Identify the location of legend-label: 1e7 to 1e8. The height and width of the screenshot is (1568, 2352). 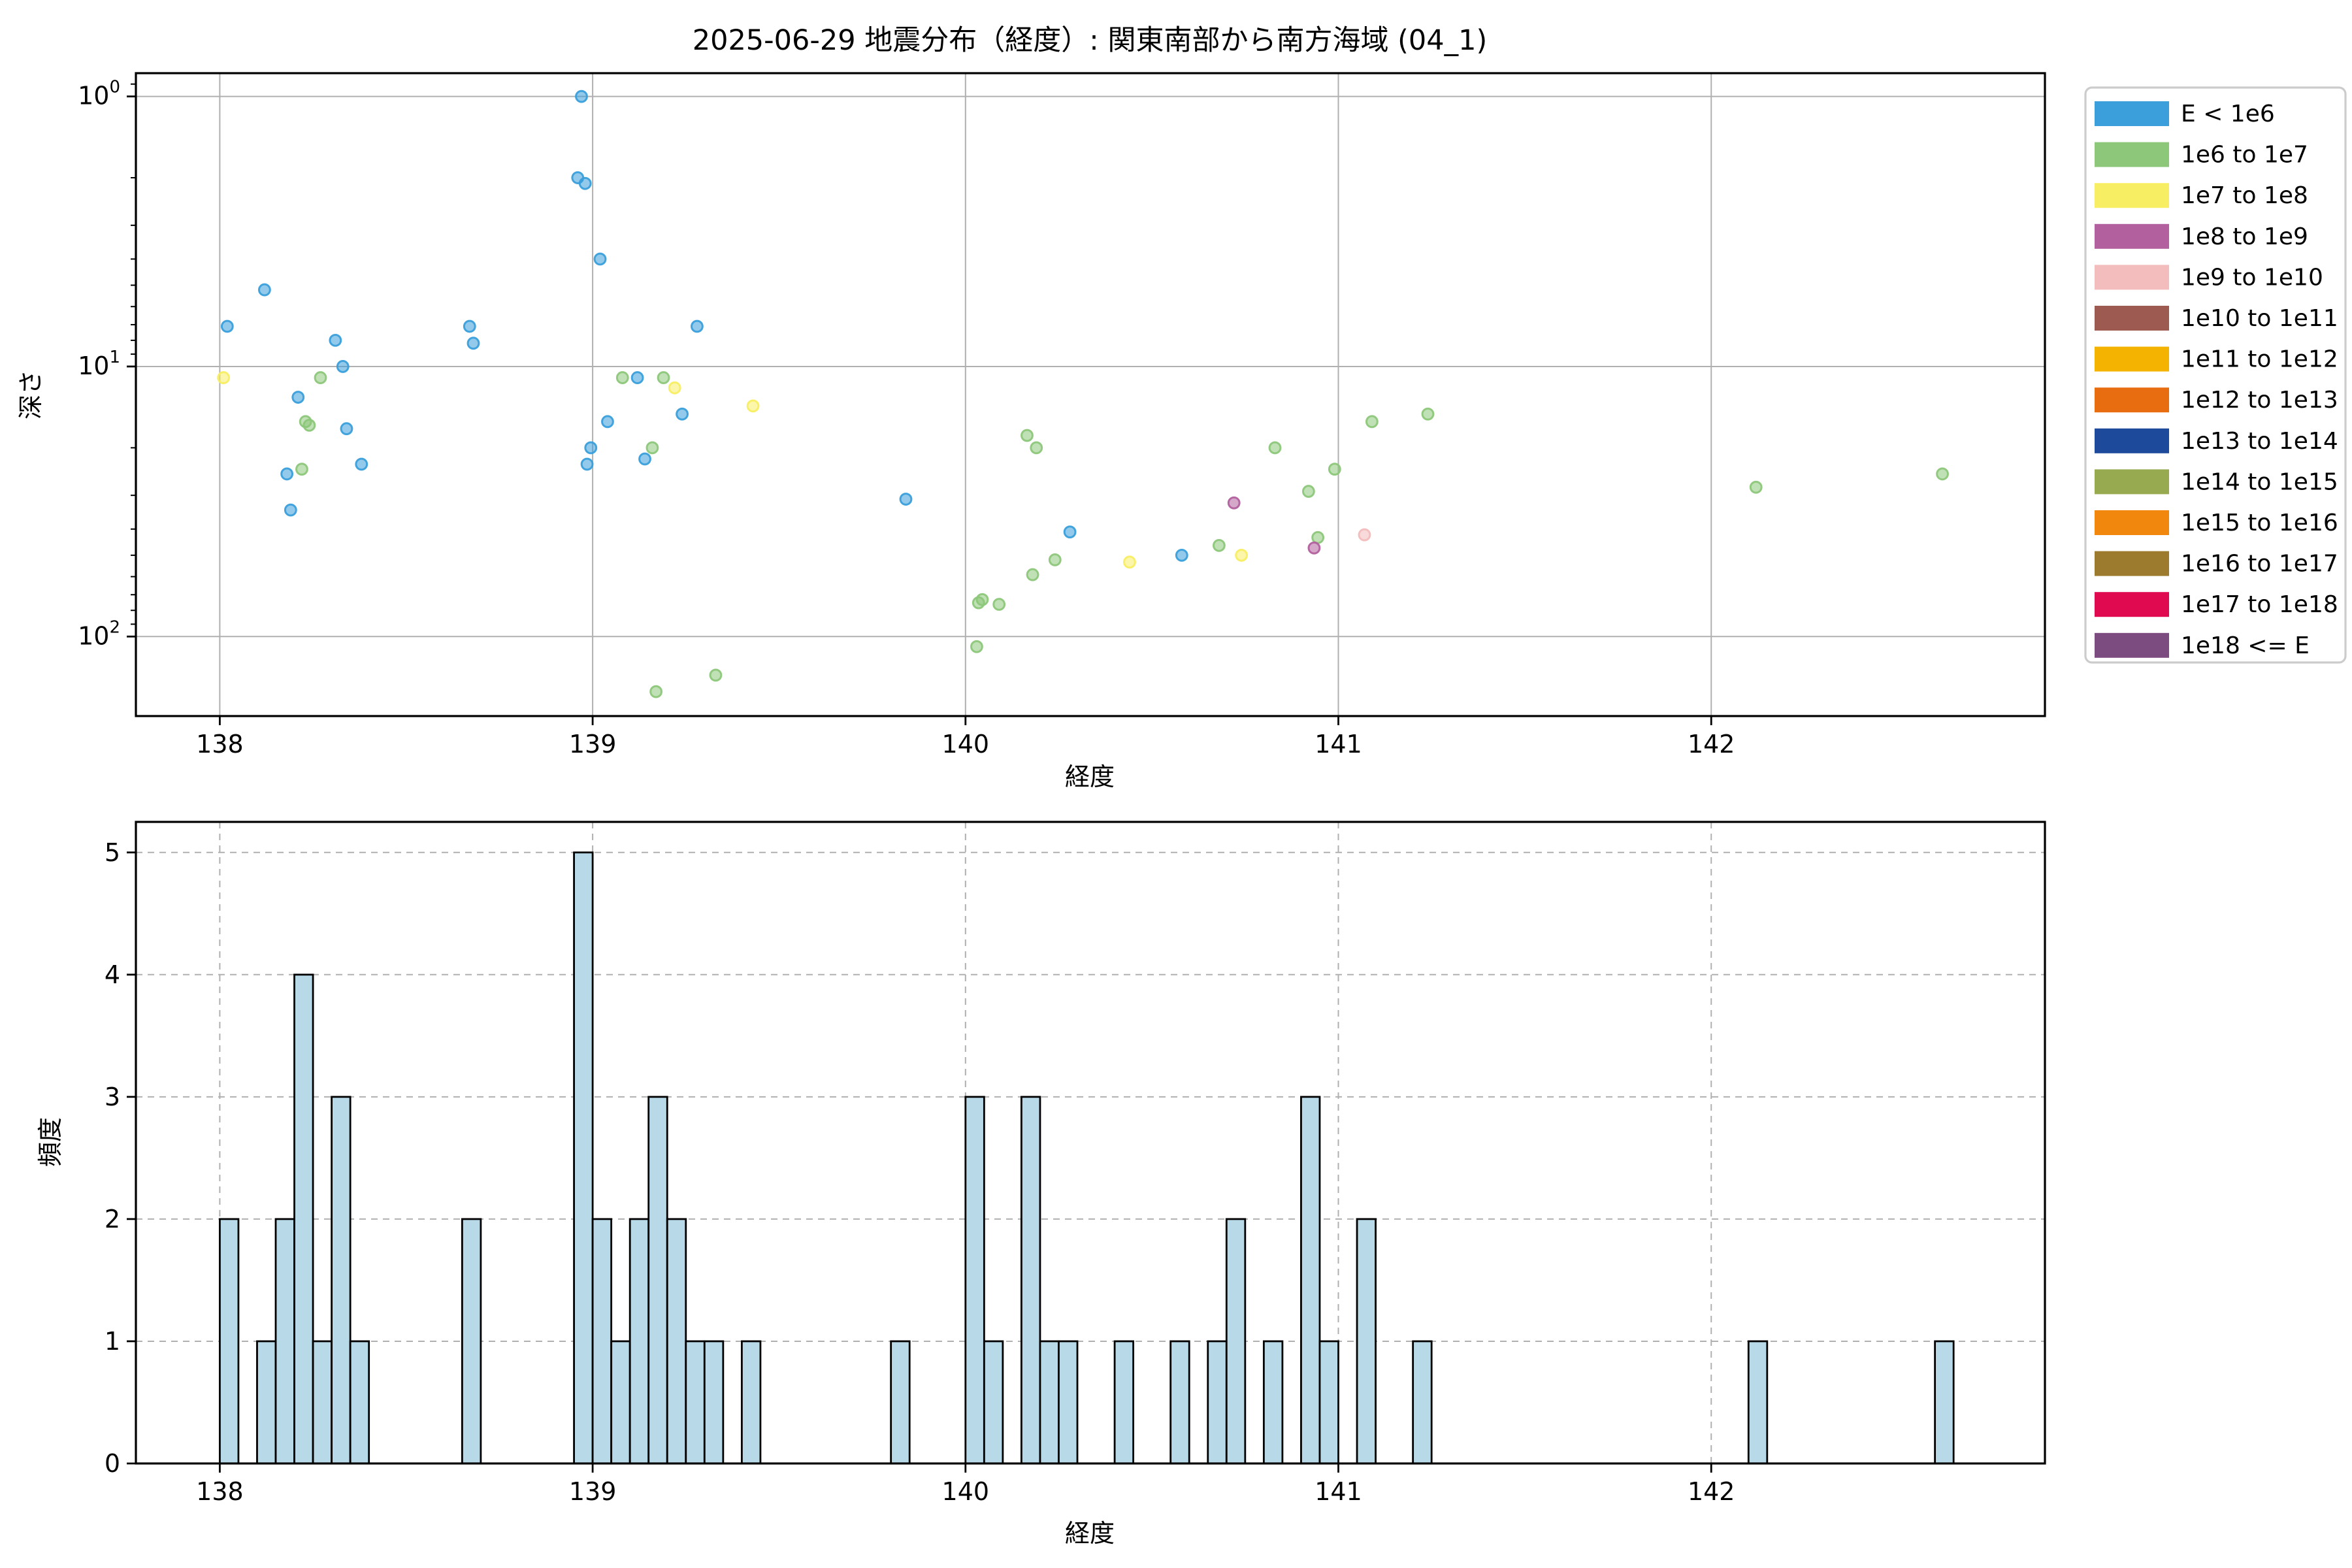
(2244, 195).